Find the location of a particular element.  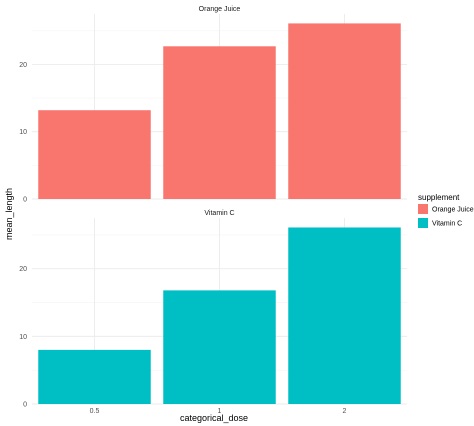

legend-title: supplement is located at coordinates (439, 197).